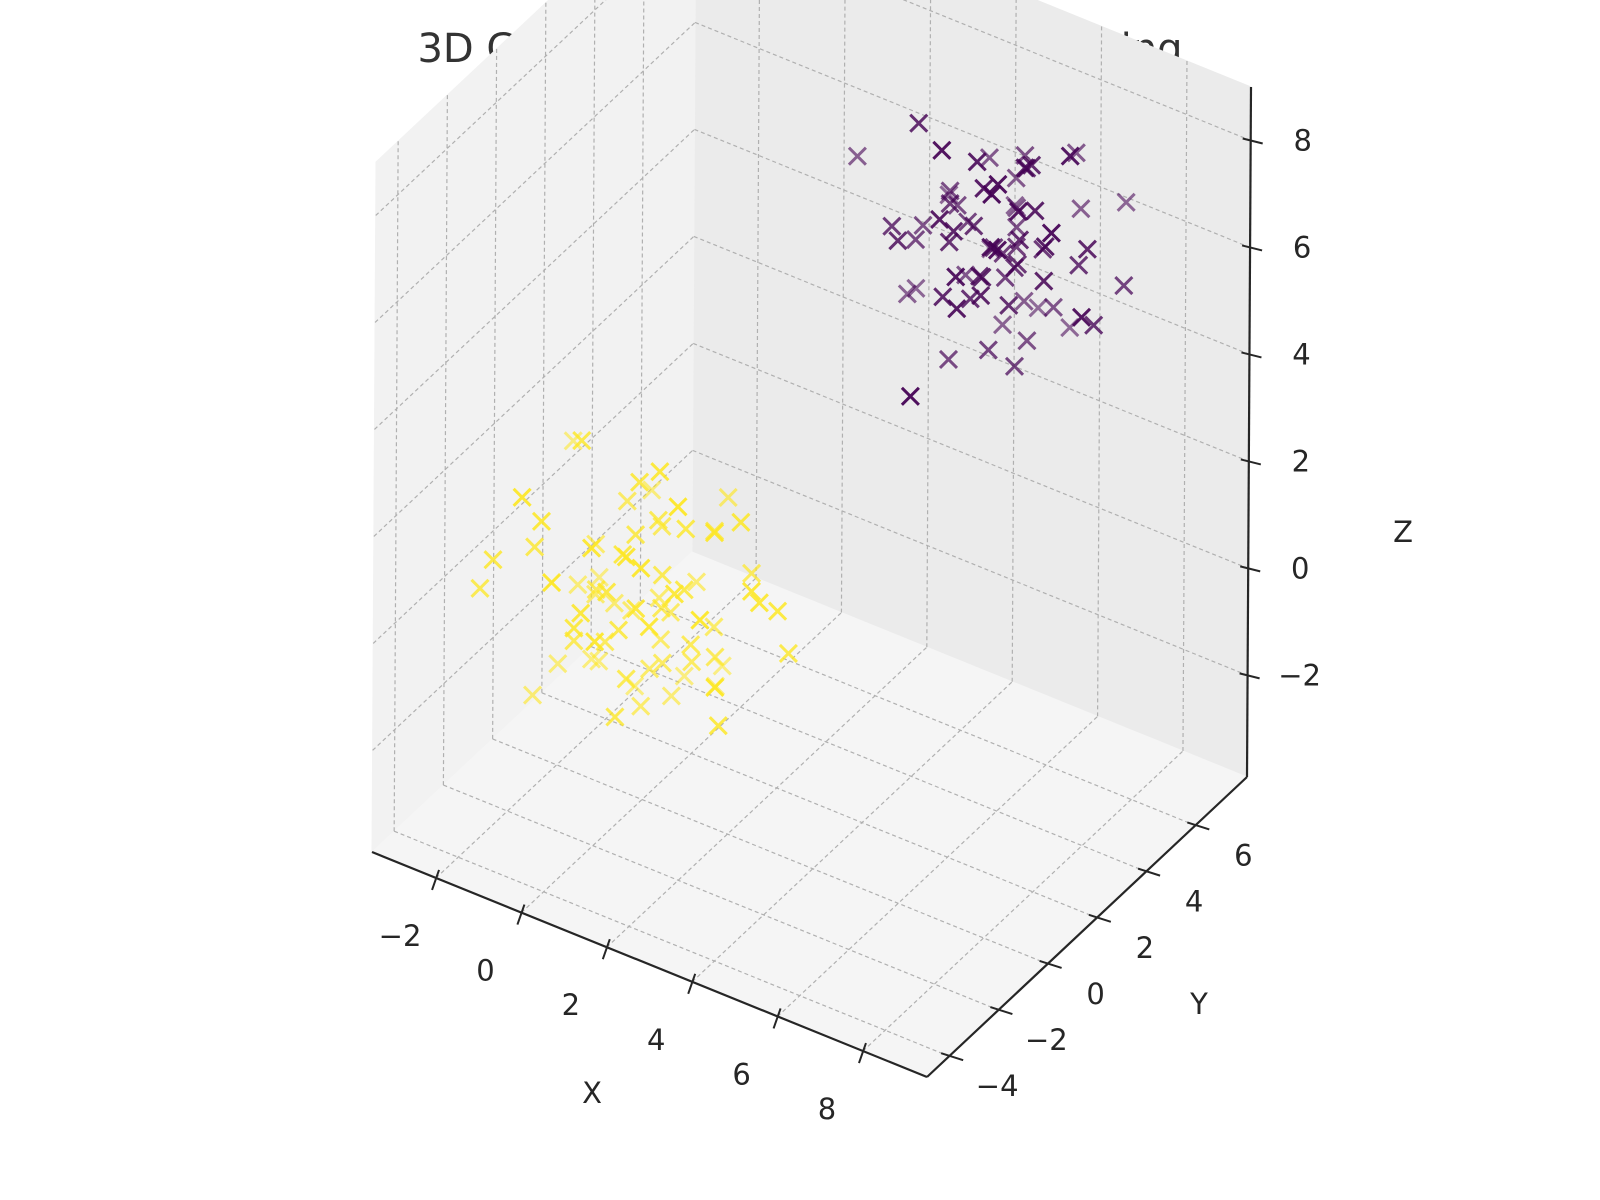 This screenshot has height=1200, width=1600. I want to click on y-tick-label: 2, so click(1145, 948).